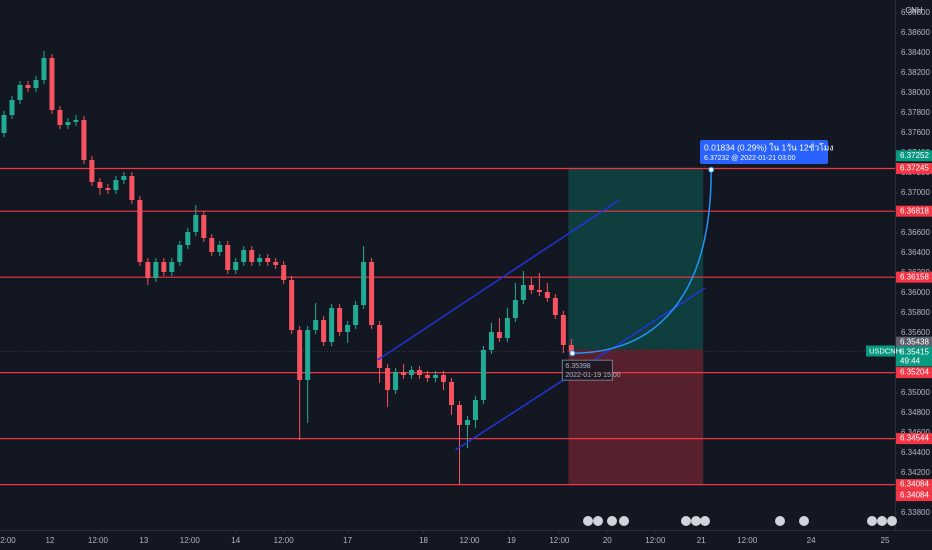 This screenshot has width=932, height=550. Describe the element at coordinates (914, 341) in the screenshot. I see `entry-price-label: 6.35438` at that location.